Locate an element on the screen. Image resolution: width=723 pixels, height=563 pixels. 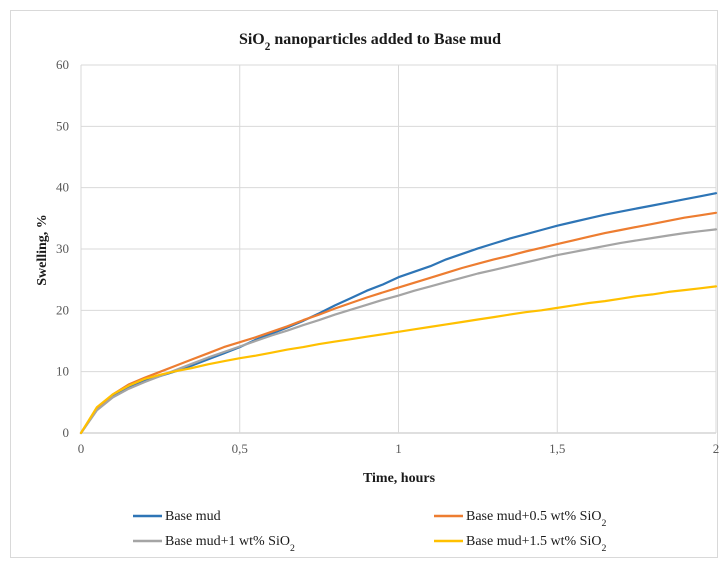
y-tick-label: 40 is located at coordinates (62, 187).